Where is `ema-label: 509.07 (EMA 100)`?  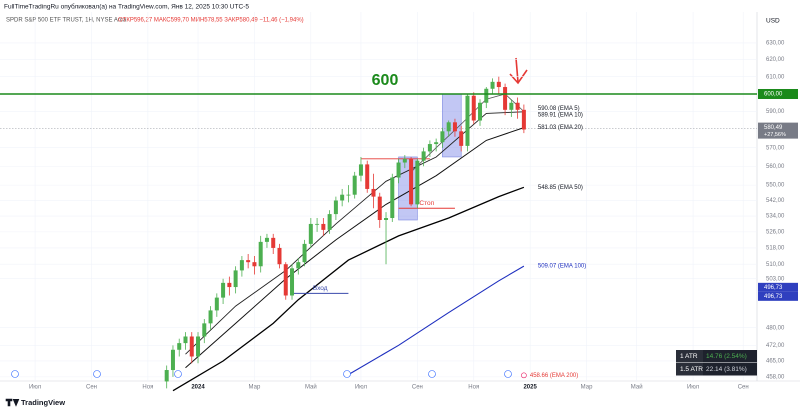
ema-label: 509.07 (EMA 100) is located at coordinates (562, 267).